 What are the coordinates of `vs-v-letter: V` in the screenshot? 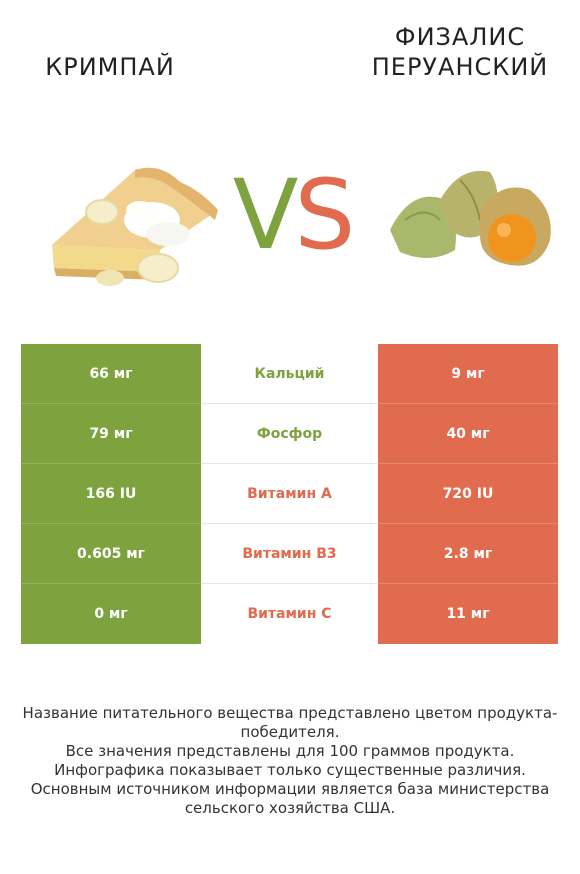 It's located at (265, 215).